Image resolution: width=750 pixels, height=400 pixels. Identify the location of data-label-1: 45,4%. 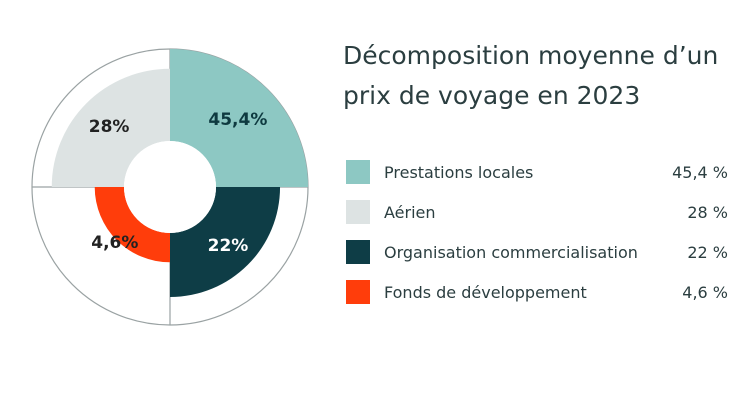
(237, 120).